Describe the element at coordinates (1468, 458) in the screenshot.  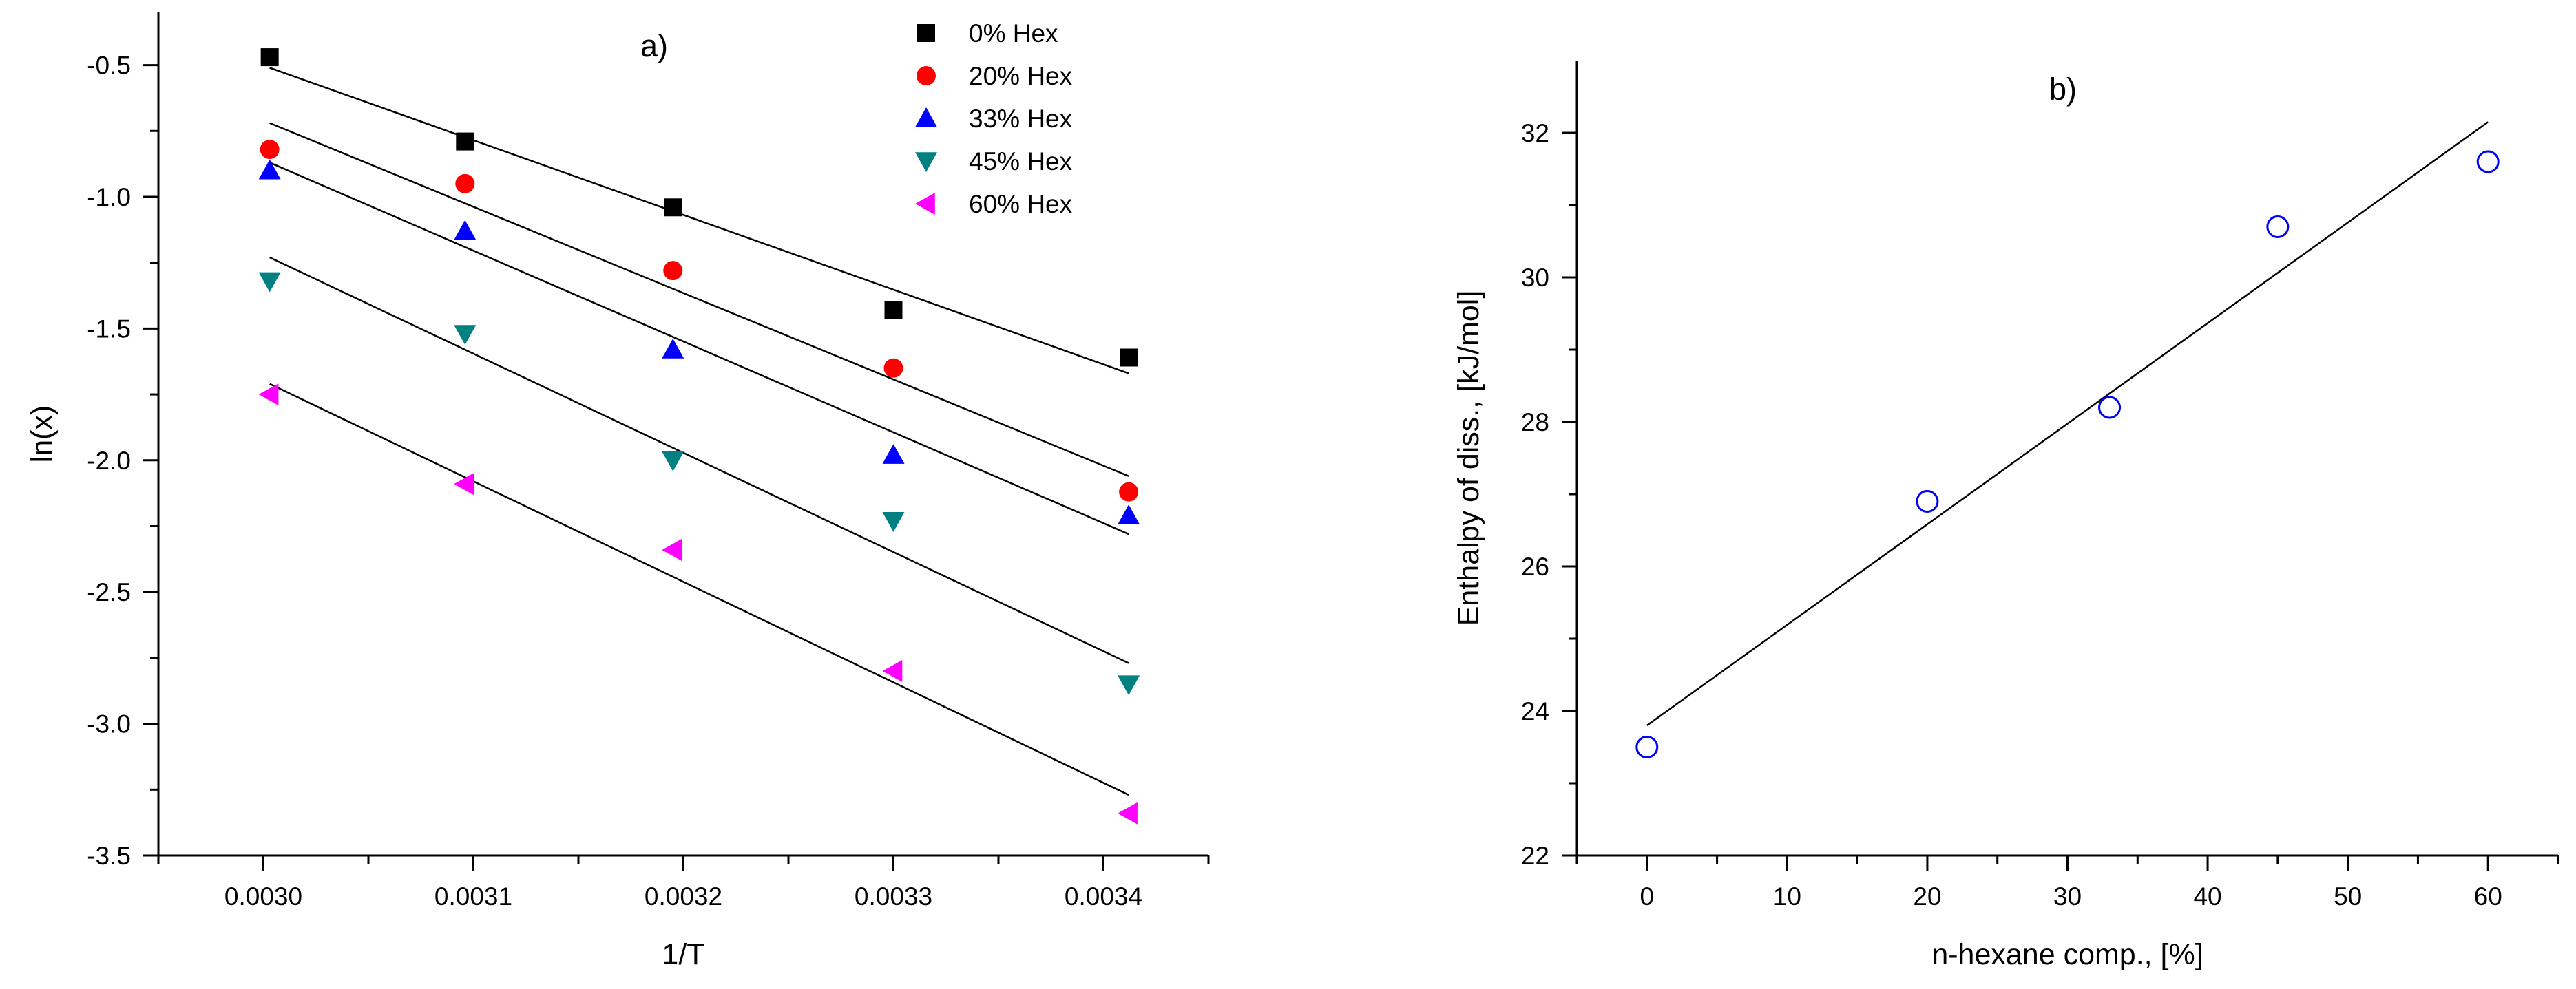
I see `y-axis-title: Enthalpy of diss., [kJ/mol]` at that location.